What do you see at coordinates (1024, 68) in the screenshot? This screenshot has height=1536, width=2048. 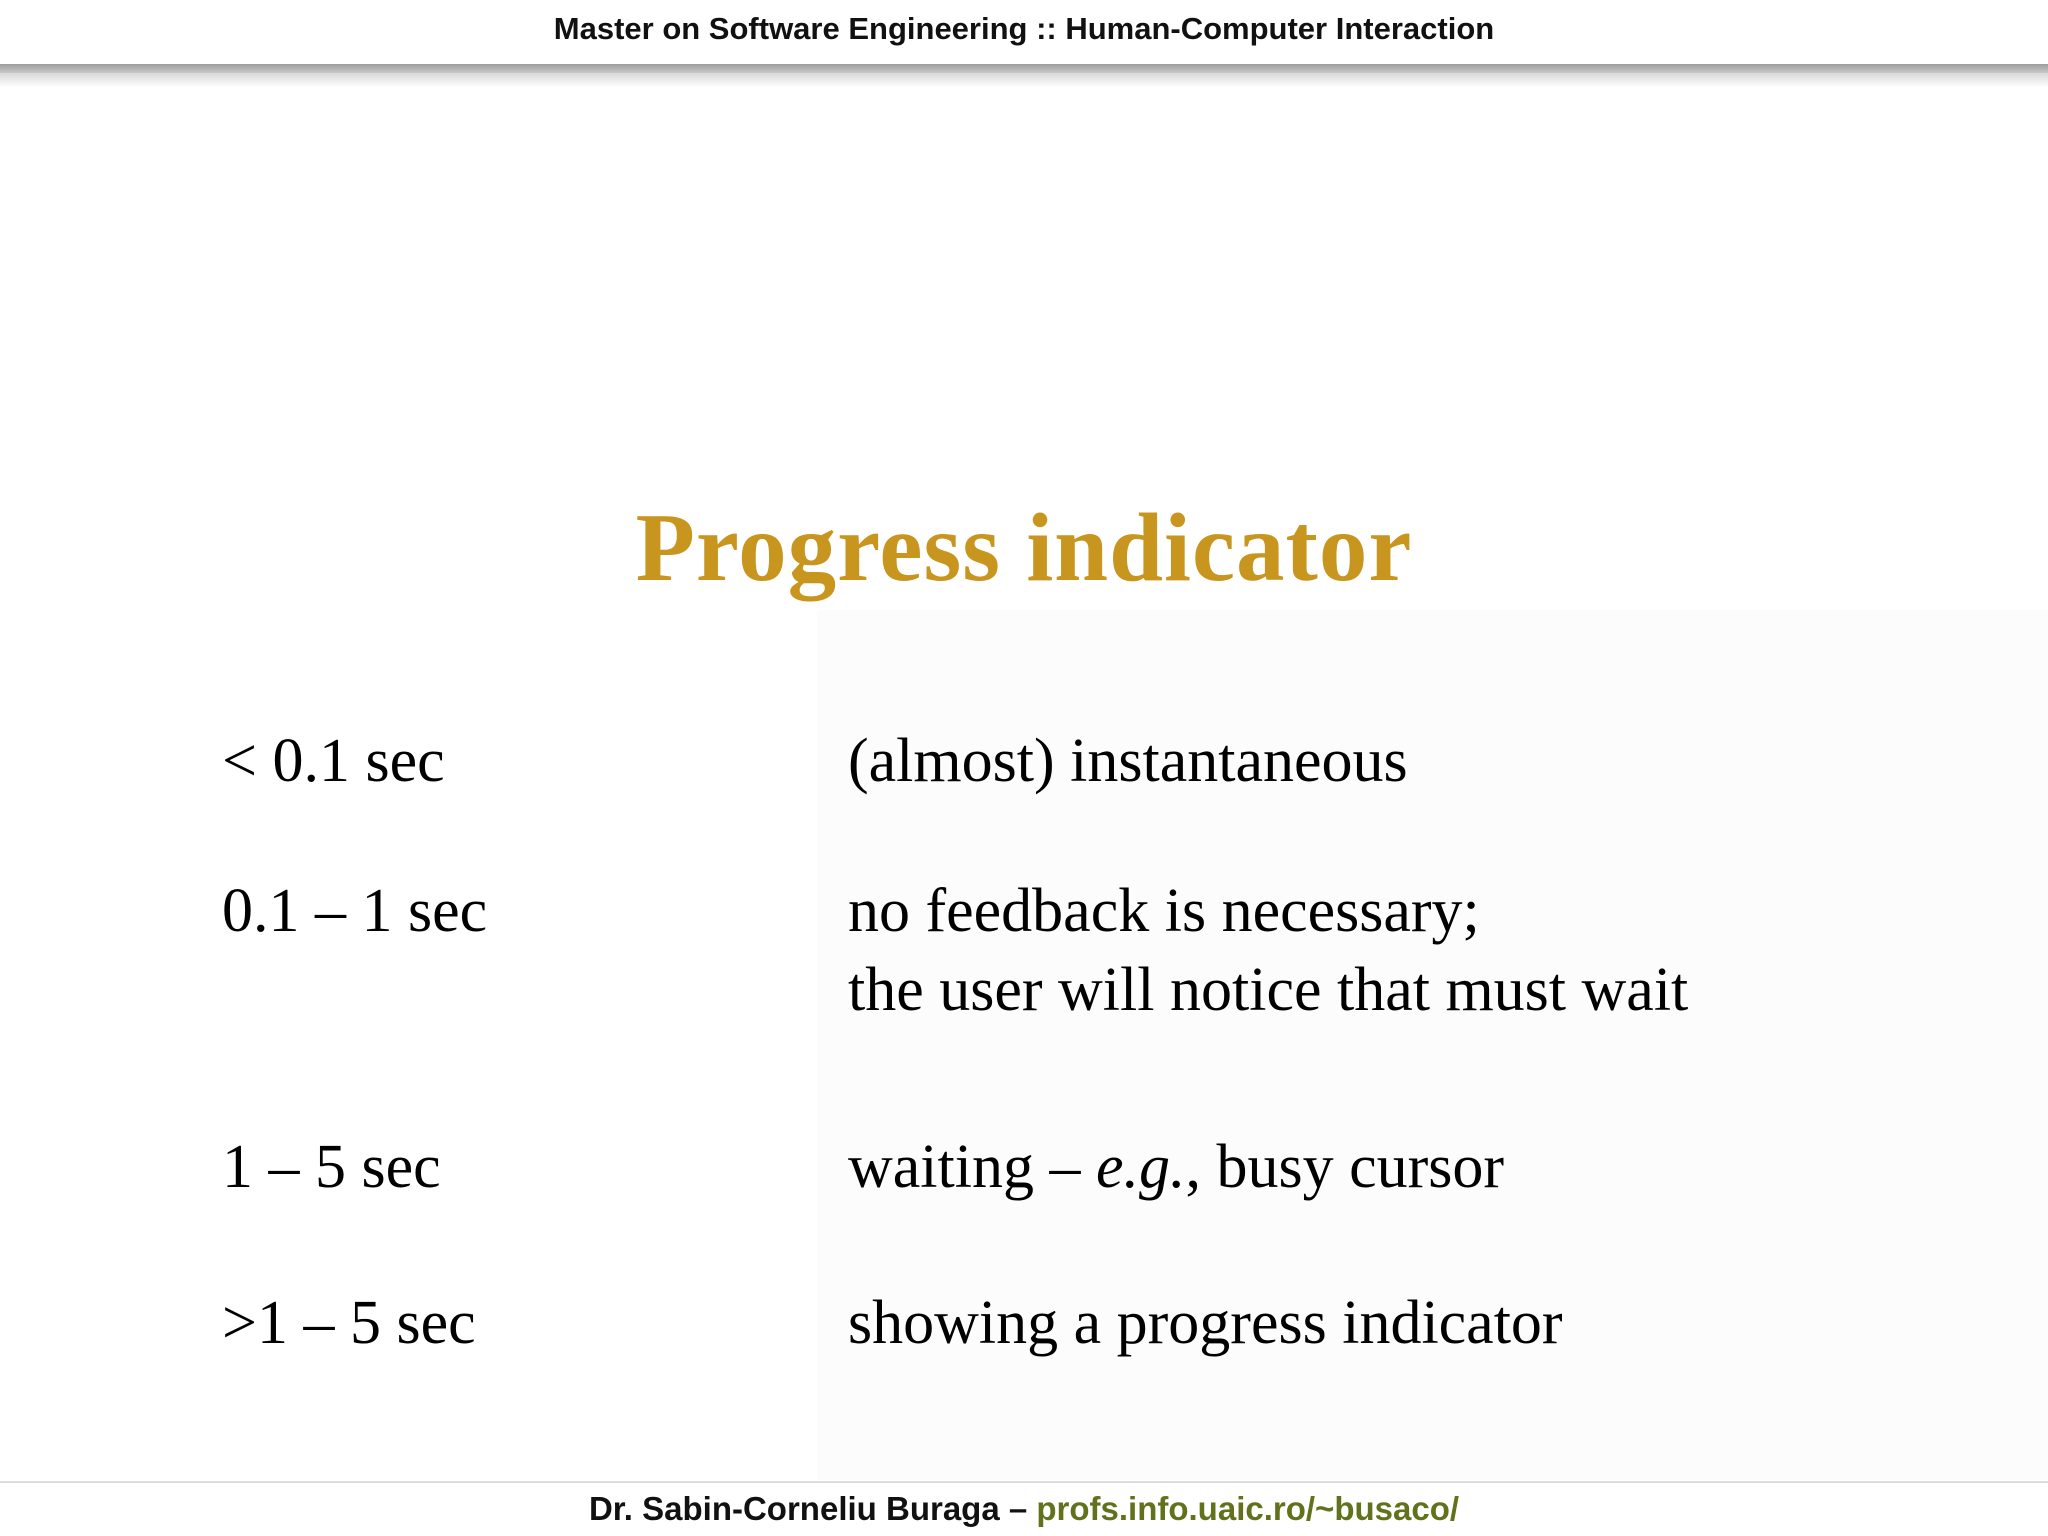 I see `header-divider` at bounding box center [1024, 68].